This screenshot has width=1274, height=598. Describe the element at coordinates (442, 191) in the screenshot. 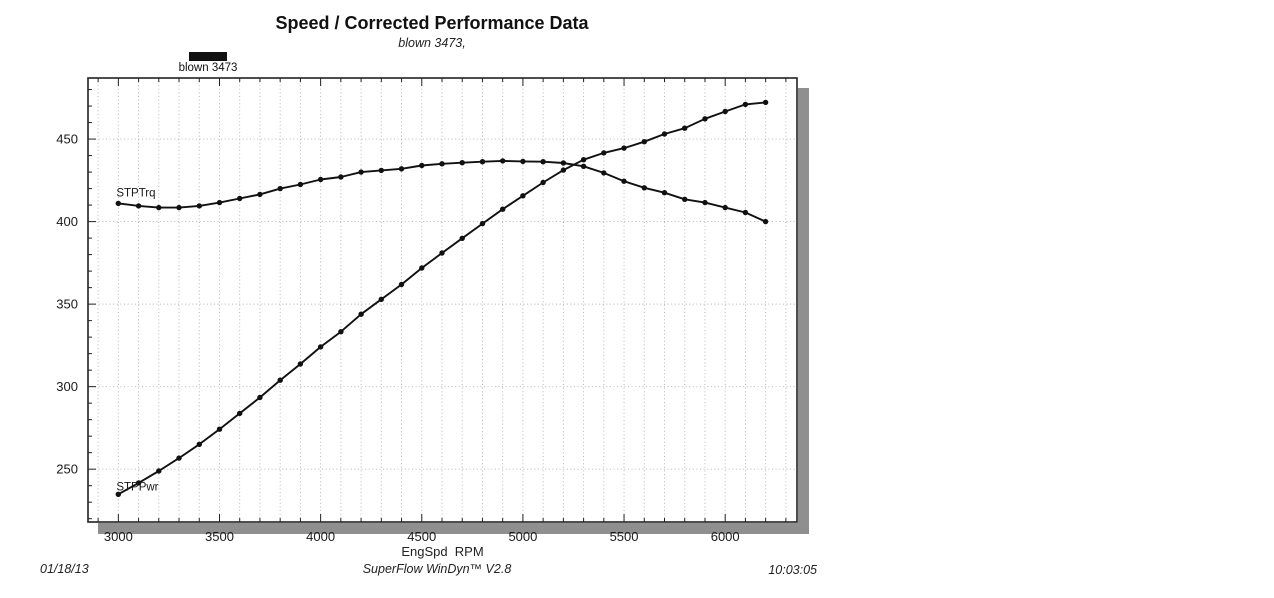

I see `stptrq-curve` at that location.